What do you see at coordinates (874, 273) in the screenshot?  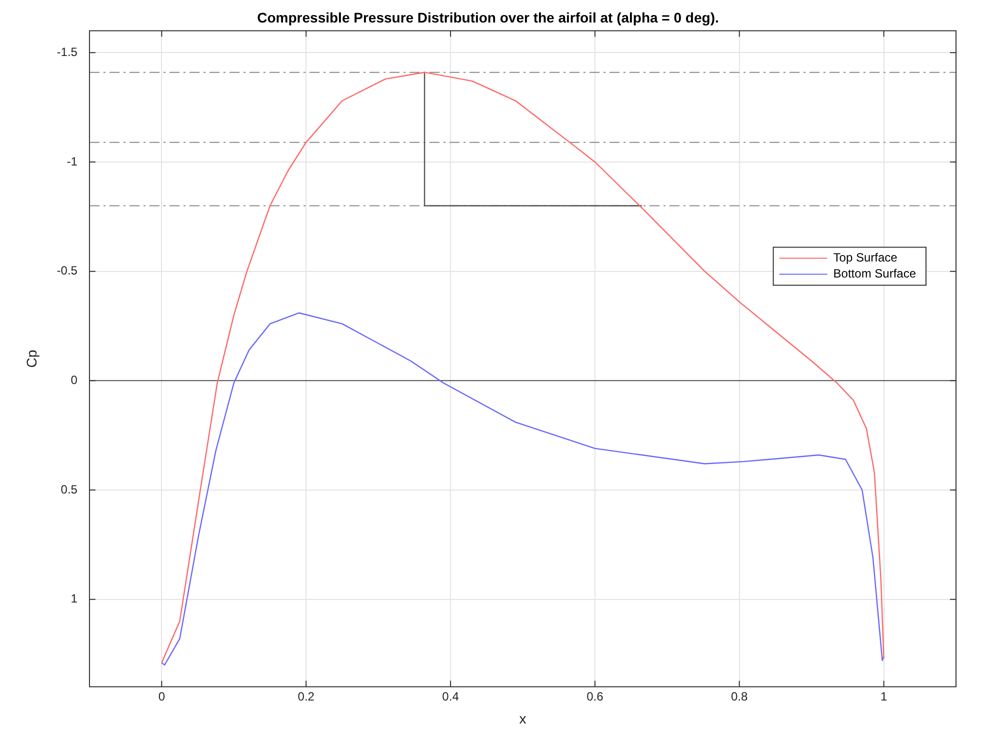 I see `legend-label: Bottom Surface` at bounding box center [874, 273].